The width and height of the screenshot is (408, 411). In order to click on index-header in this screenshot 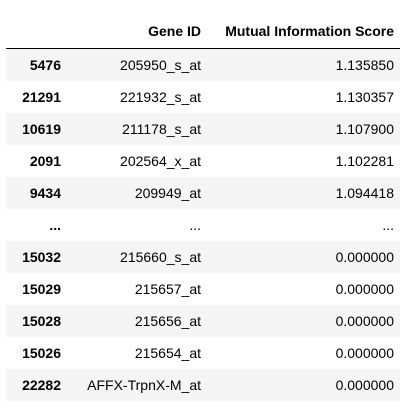, I will do `click(36, 31)`.